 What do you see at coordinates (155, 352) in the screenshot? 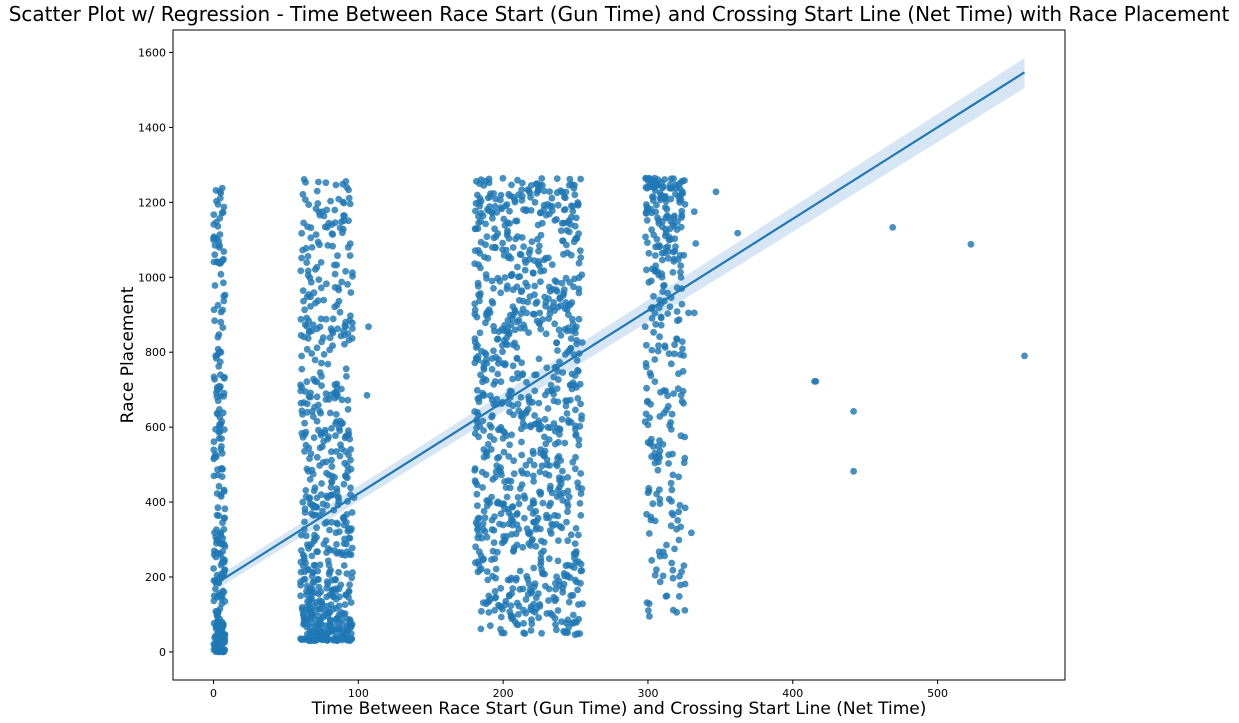
I see `y-axis-ticks: 0 200 400 600 800 1000 1200 1400 1600` at bounding box center [155, 352].